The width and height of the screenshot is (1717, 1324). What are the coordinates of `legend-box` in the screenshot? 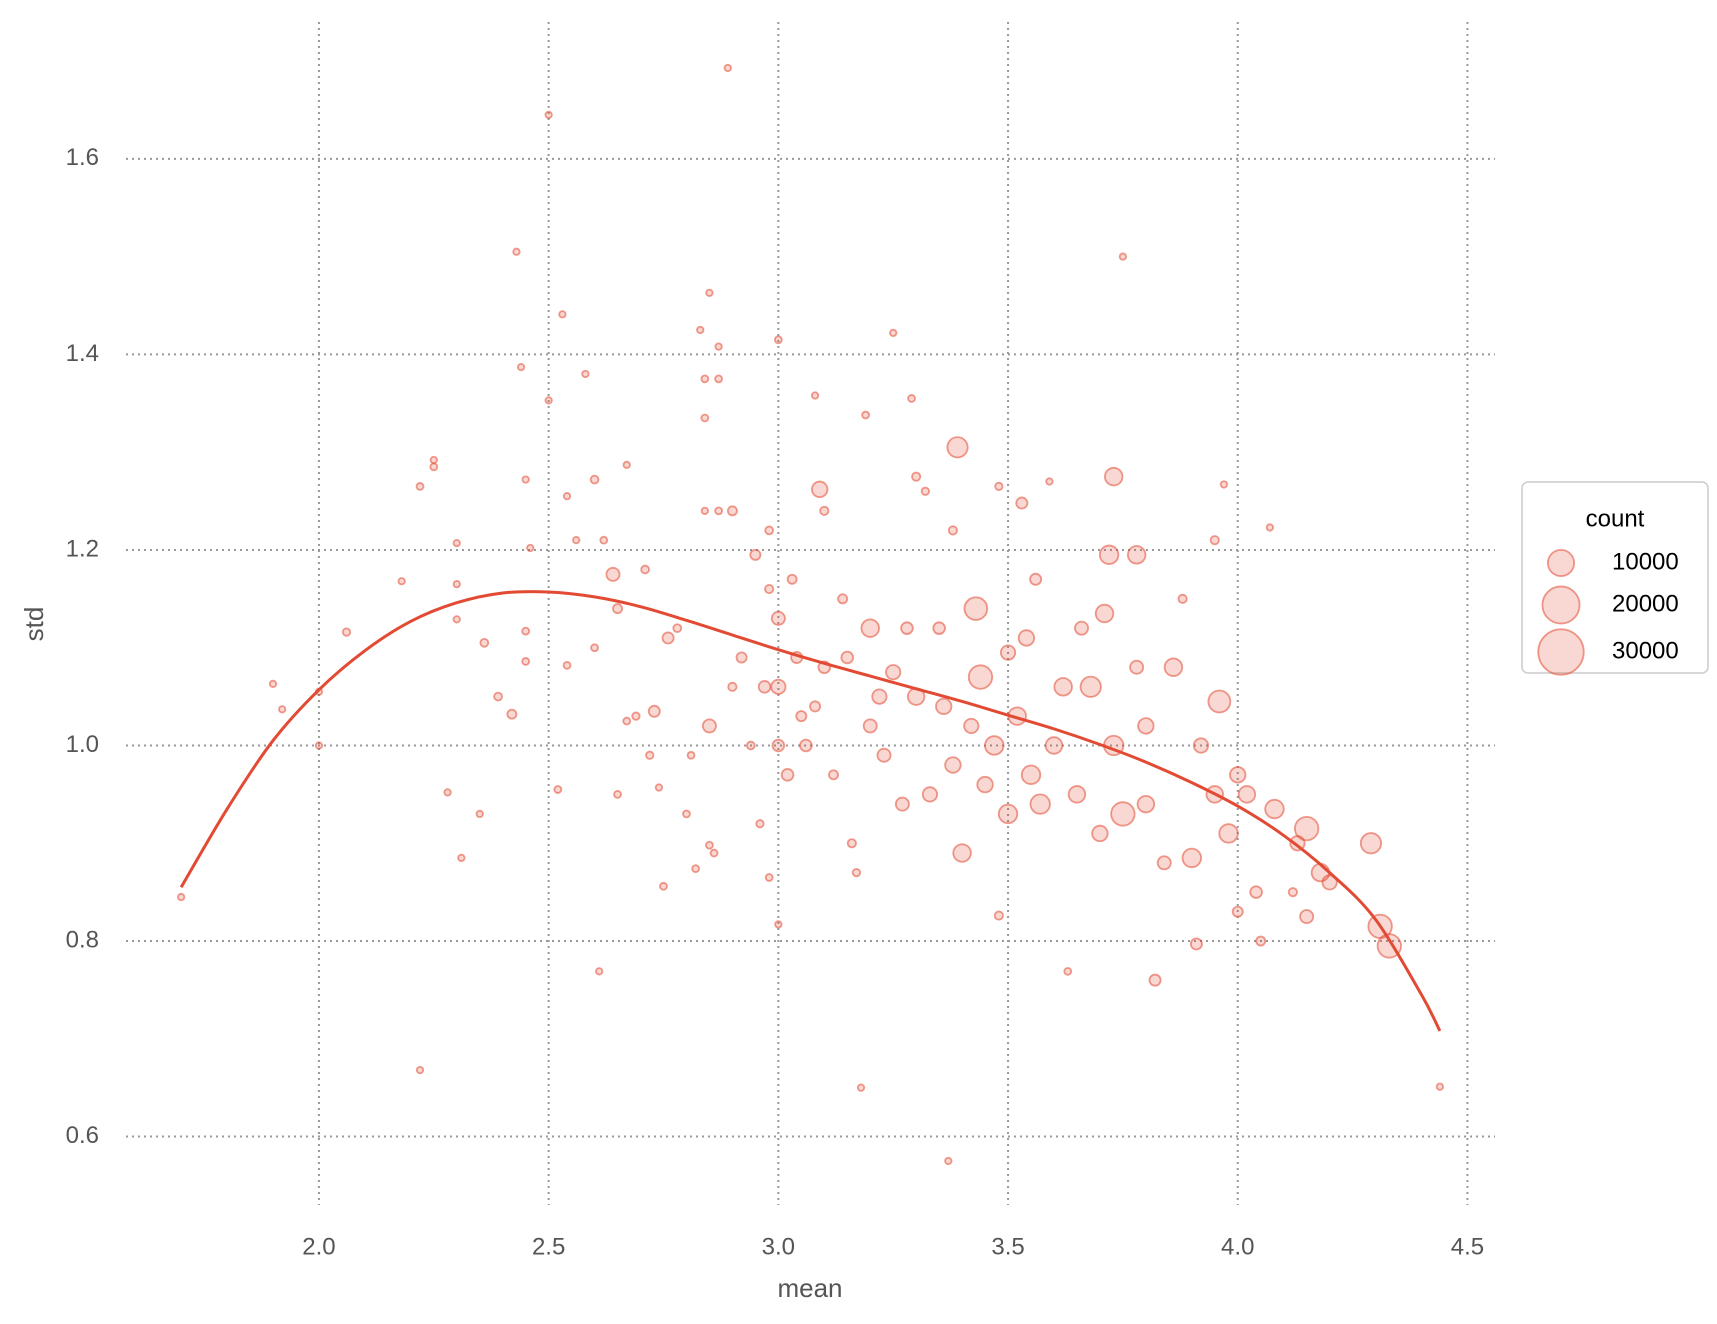 It's located at (1615, 577).